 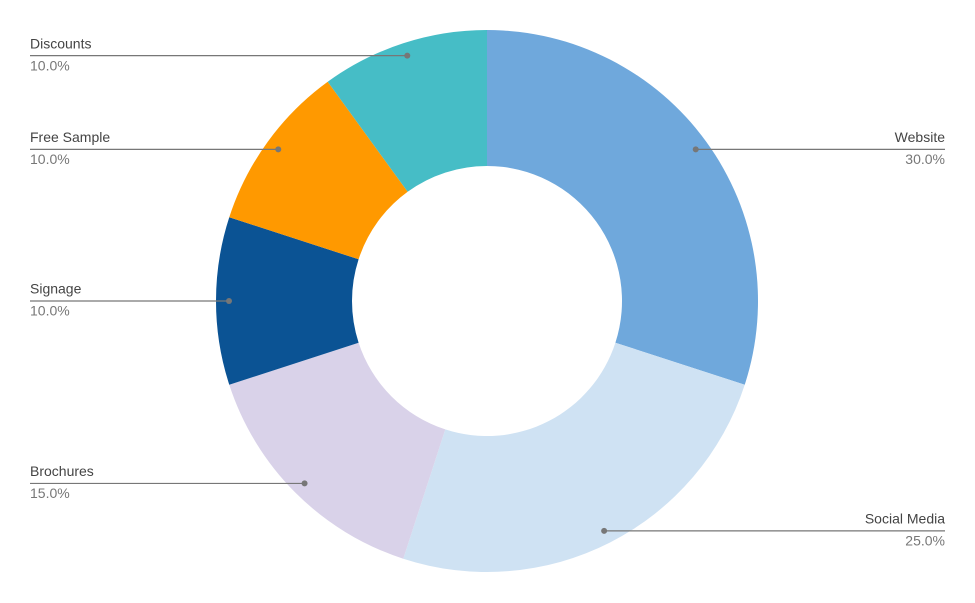 What do you see at coordinates (905, 519) in the screenshot?
I see `slice-label: Social Media` at bounding box center [905, 519].